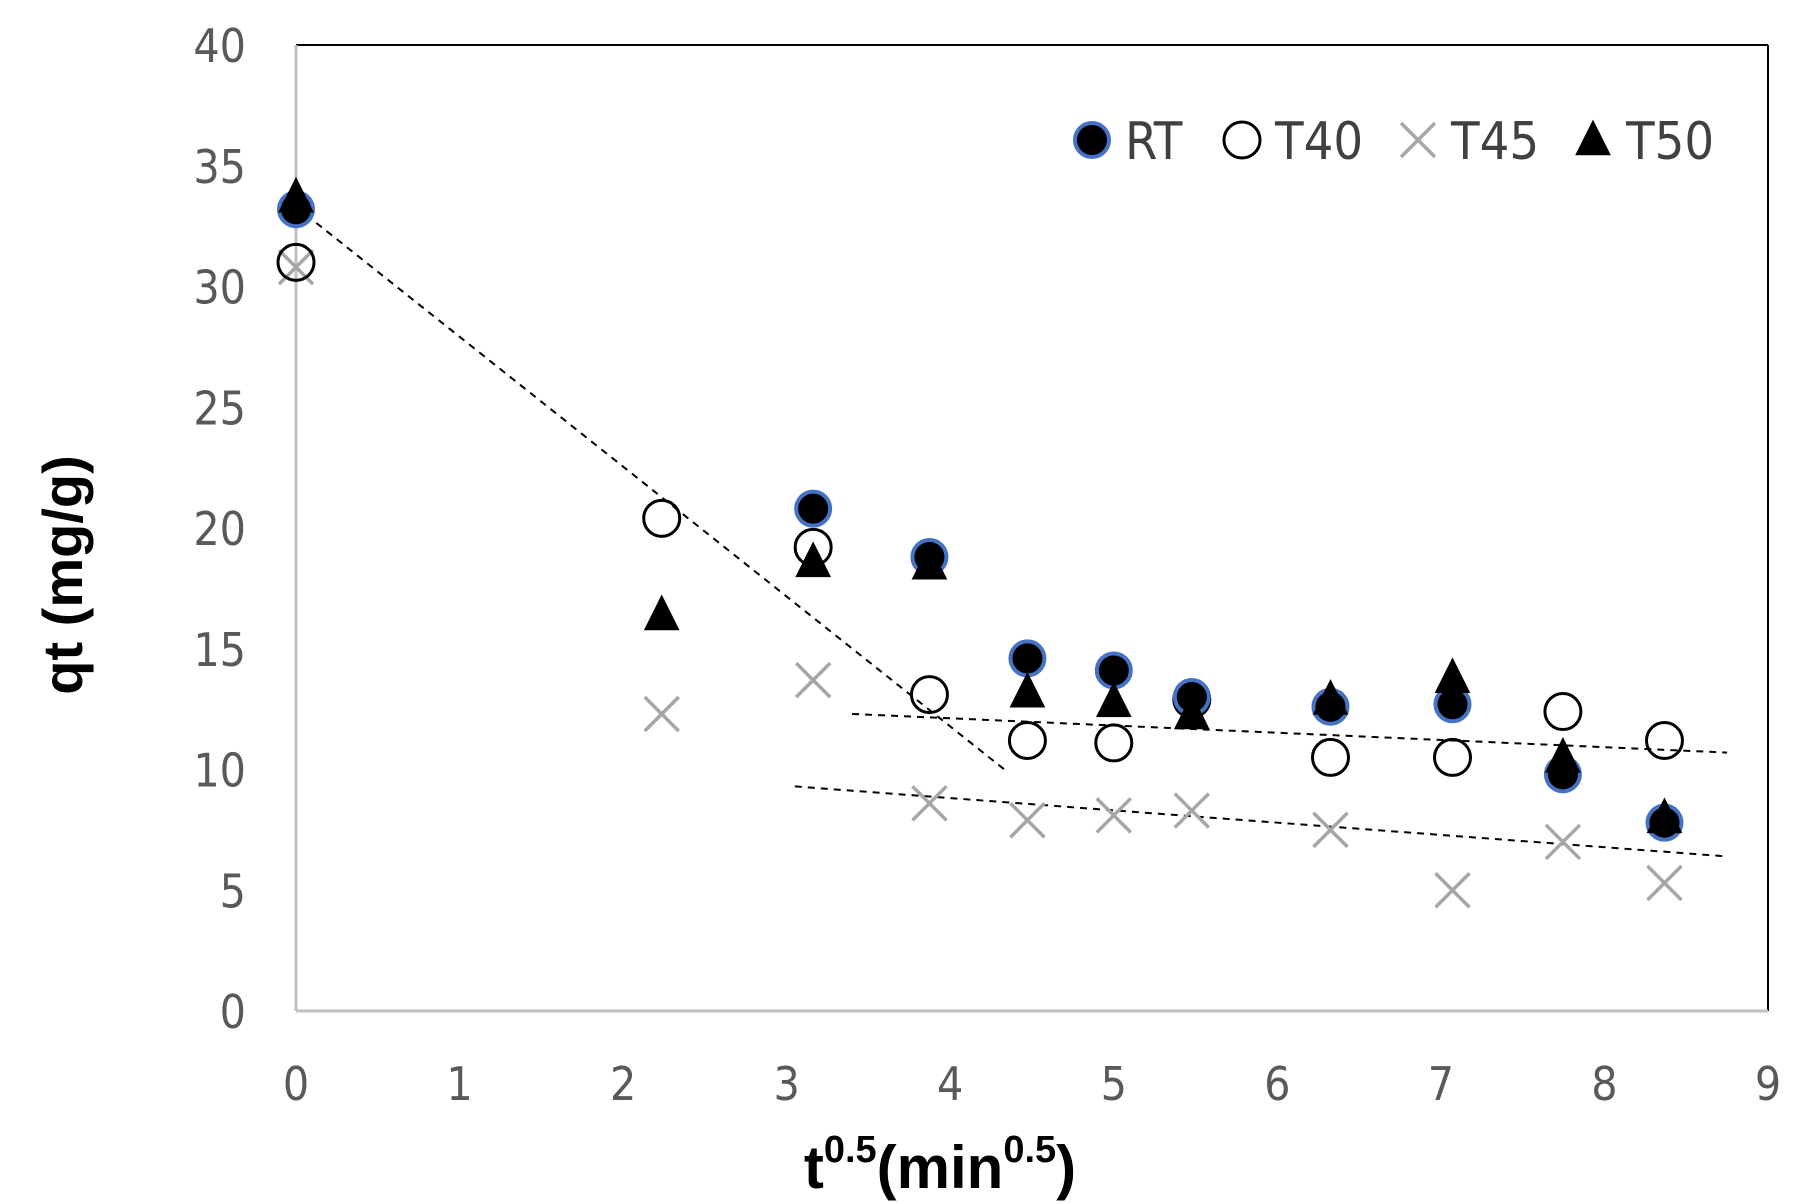  Describe the element at coordinates (950, 1084) in the screenshot. I see `x-tick-label: 4` at that location.